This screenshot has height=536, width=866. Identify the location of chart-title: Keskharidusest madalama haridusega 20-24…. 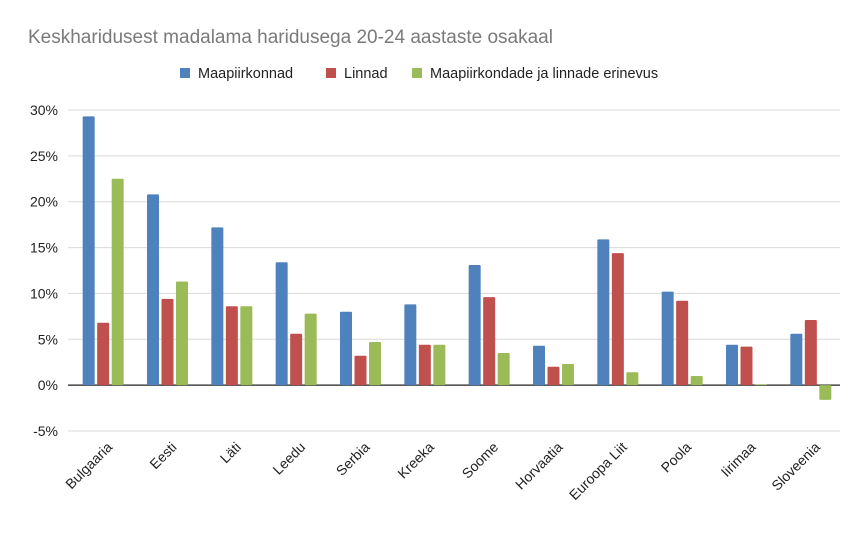
(290, 37).